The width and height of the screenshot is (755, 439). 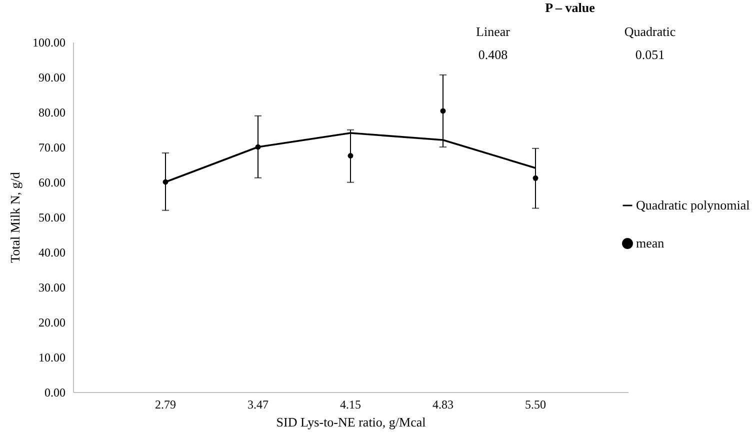 What do you see at coordinates (443, 405) in the screenshot?
I see `x-tick-label: 4.83` at bounding box center [443, 405].